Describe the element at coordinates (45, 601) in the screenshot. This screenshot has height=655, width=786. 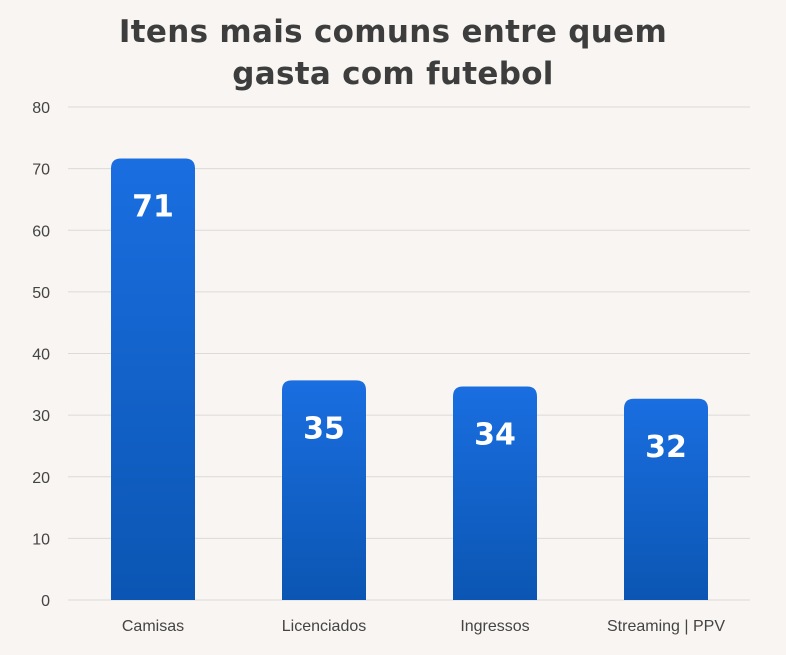
I see `y-tick-label: 0` at that location.